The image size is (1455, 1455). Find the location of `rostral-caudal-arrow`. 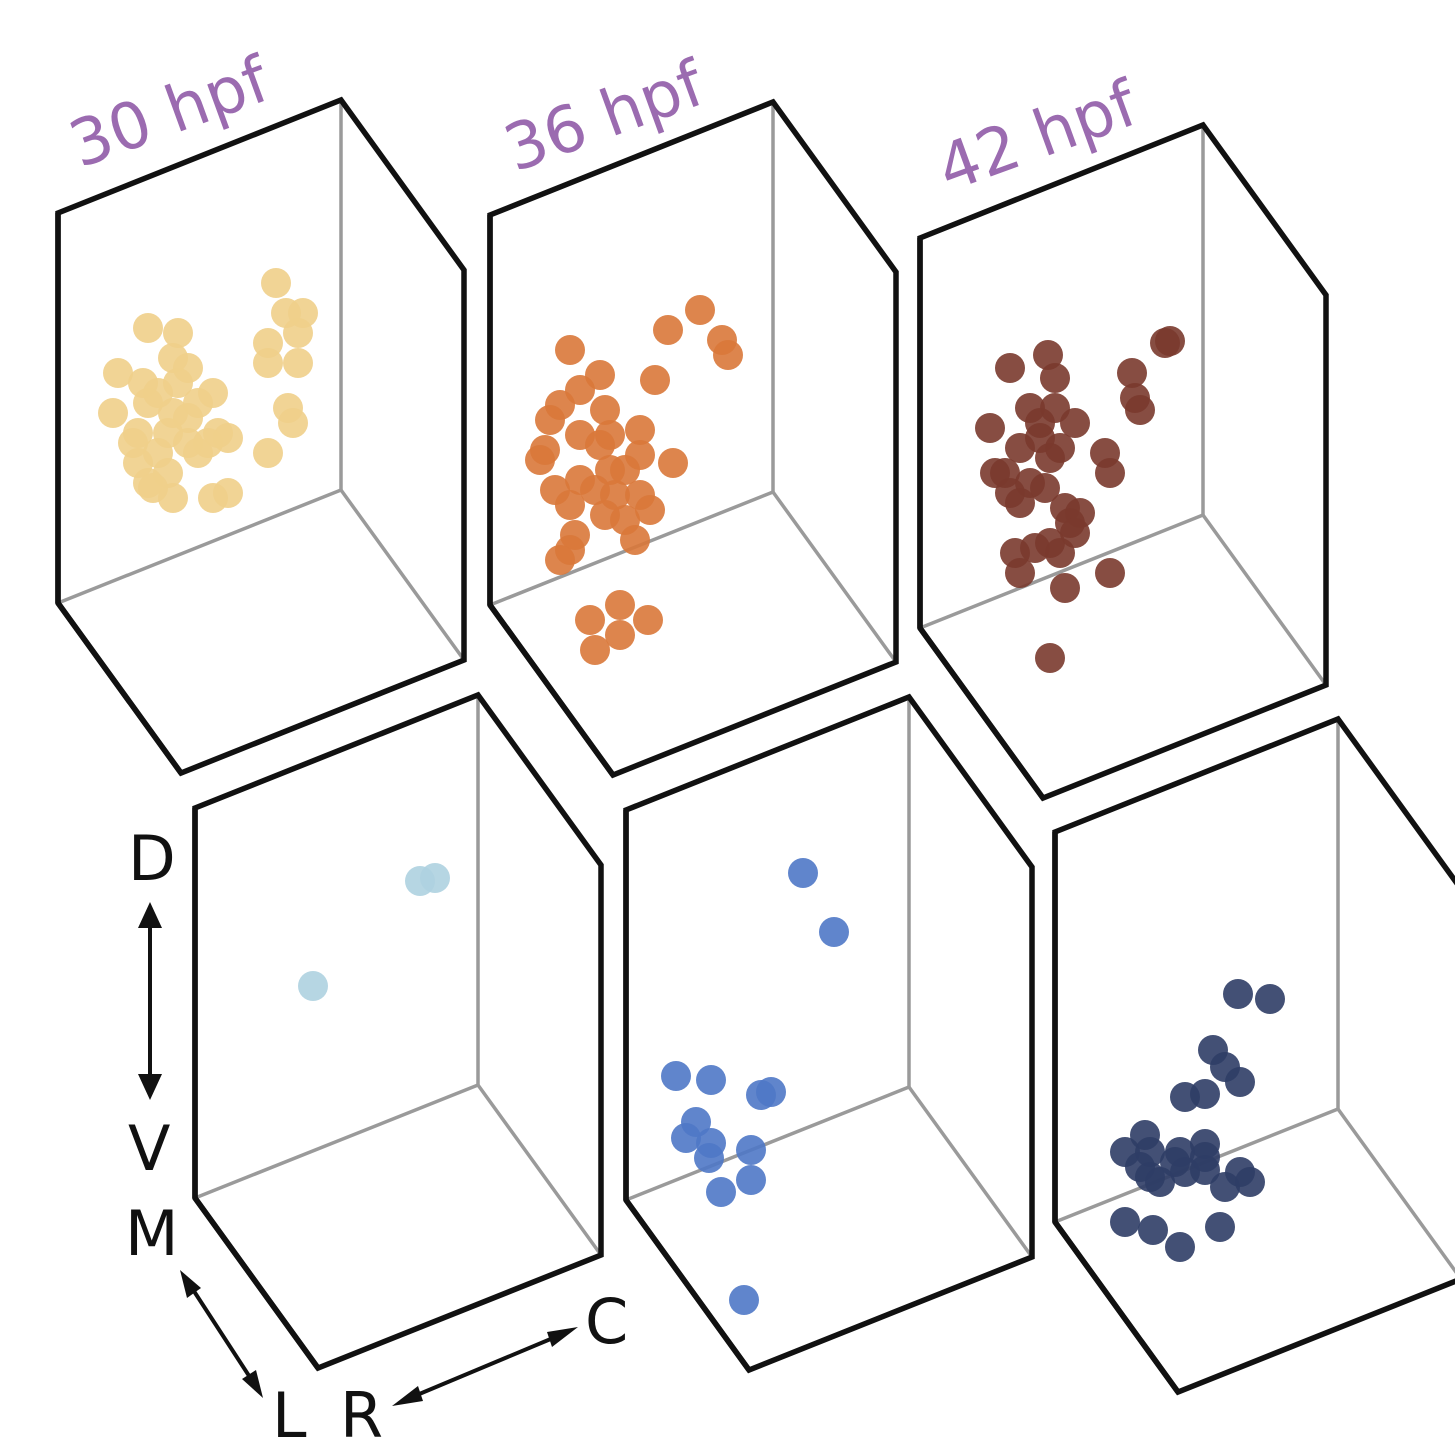

rostral-caudal-arrow is located at coordinates (485, 1366).